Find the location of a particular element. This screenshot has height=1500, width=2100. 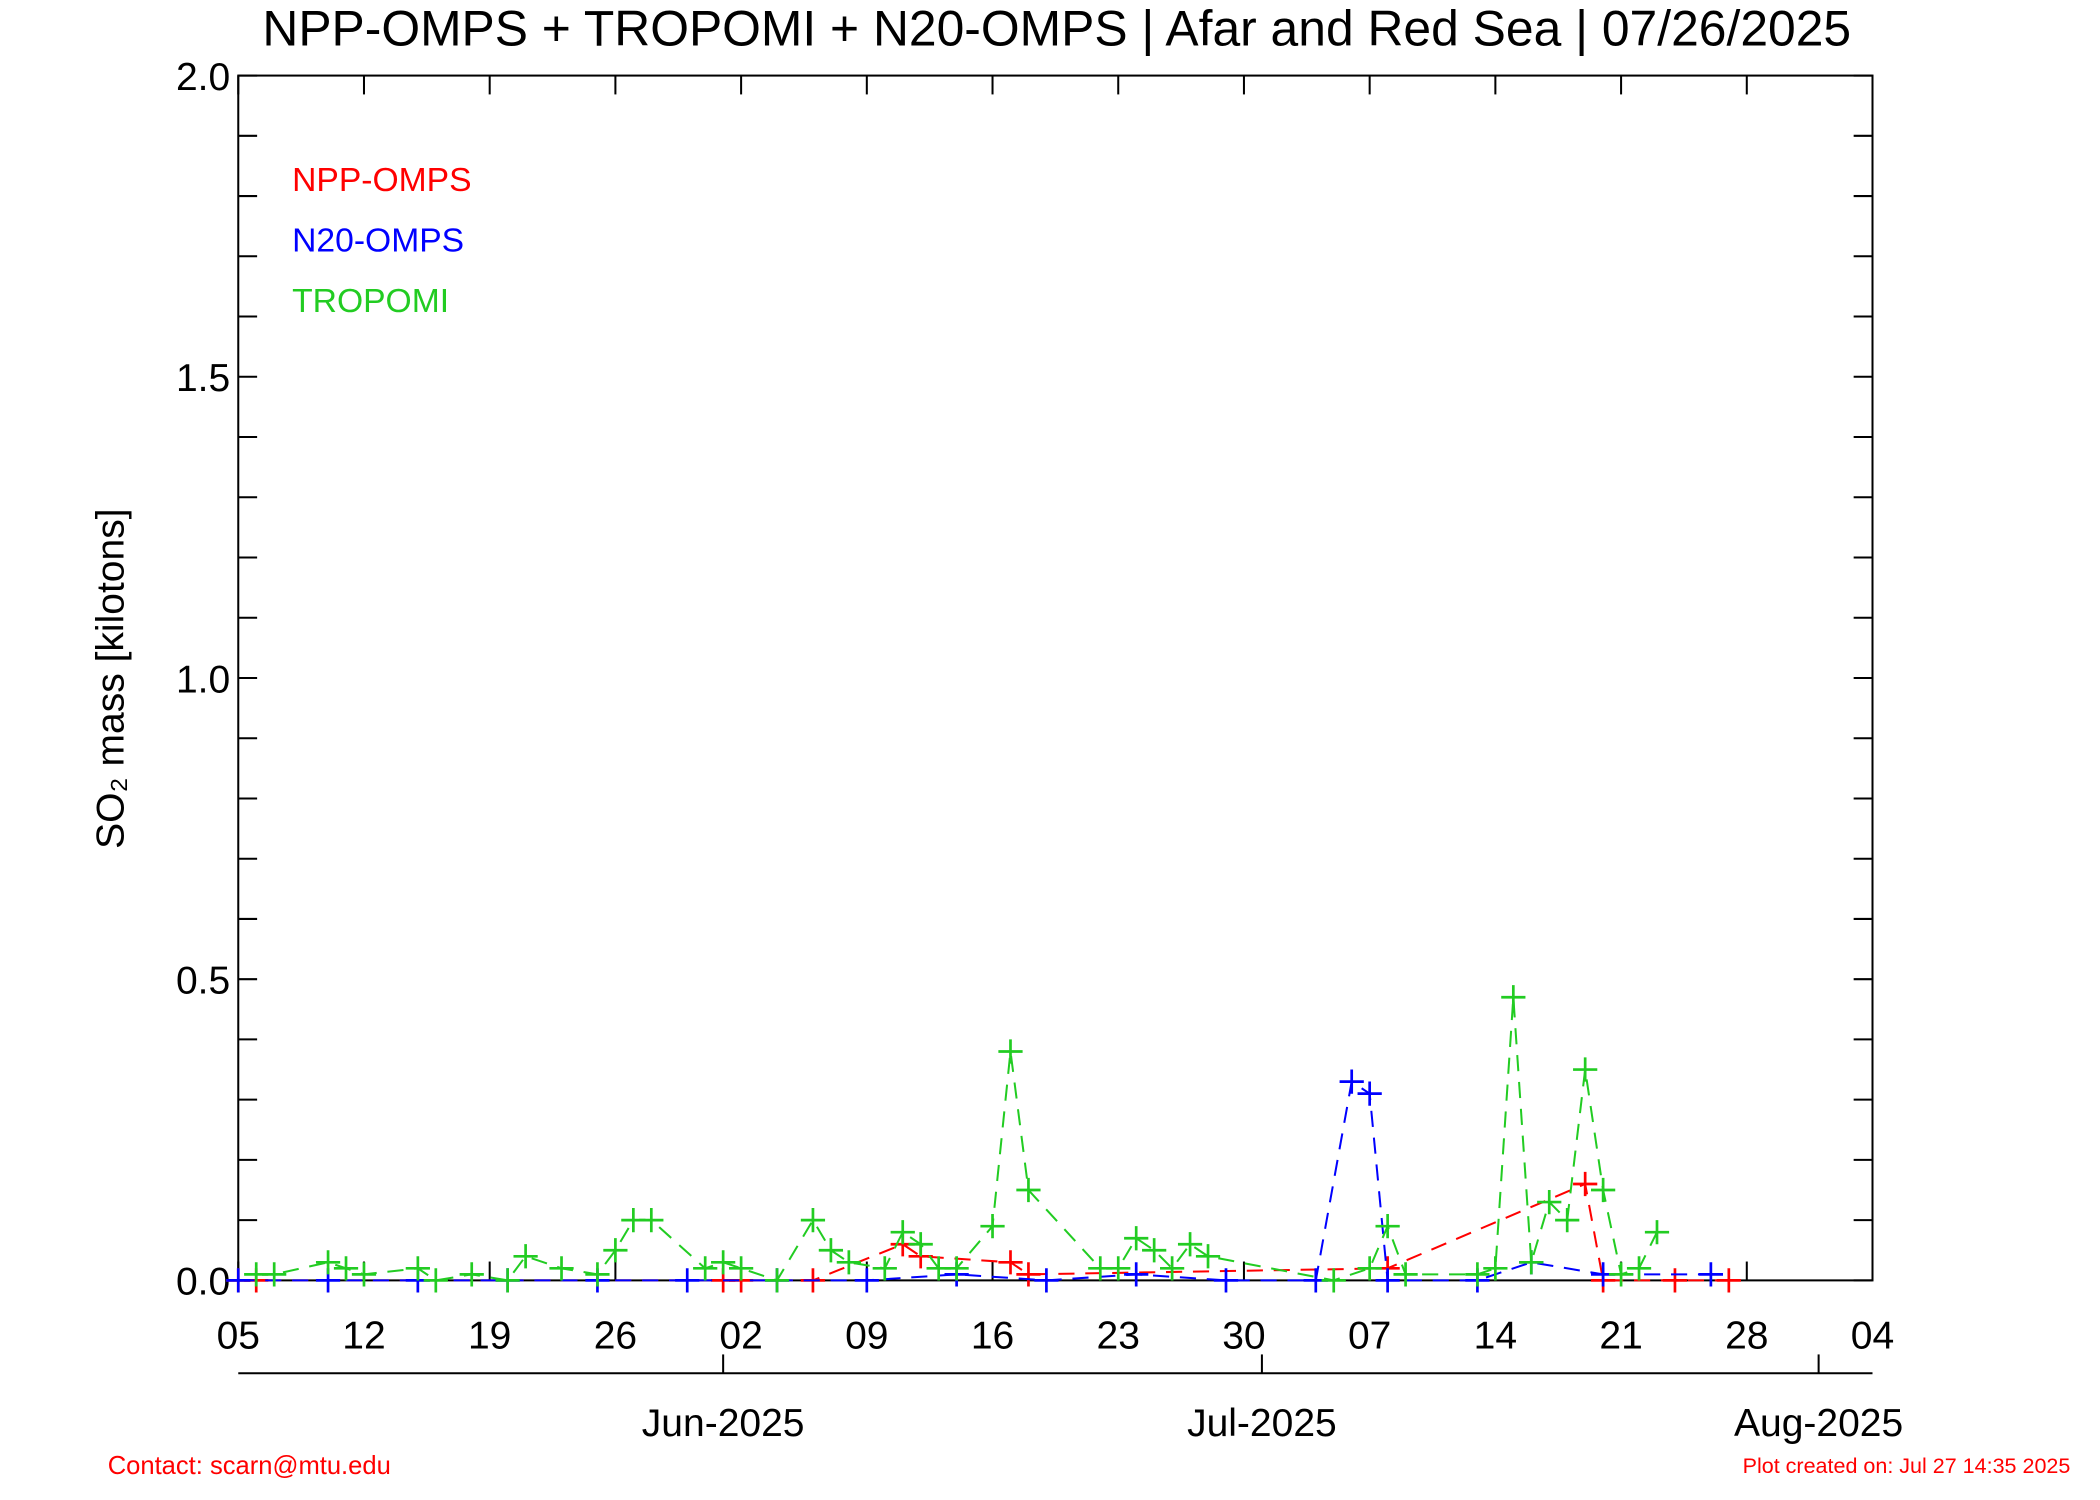

x-tick-label: 04 is located at coordinates (1872, 1336).